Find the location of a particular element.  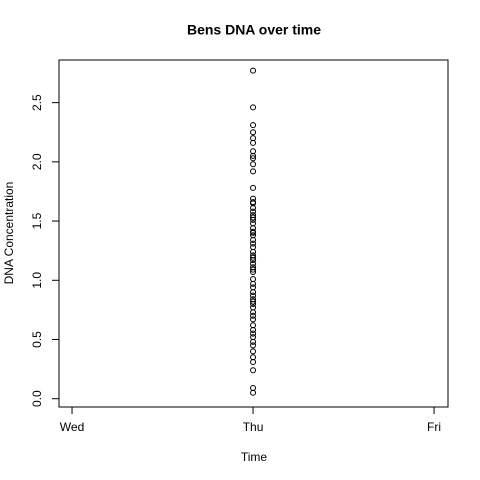

y-tick-label: 2.0 is located at coordinates (37, 161).